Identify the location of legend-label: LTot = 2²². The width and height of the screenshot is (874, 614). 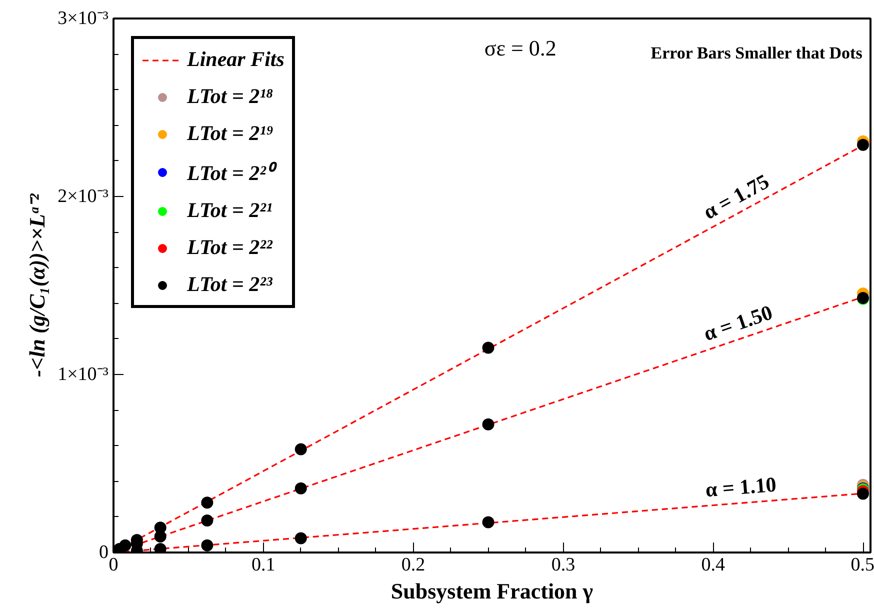
(229, 247).